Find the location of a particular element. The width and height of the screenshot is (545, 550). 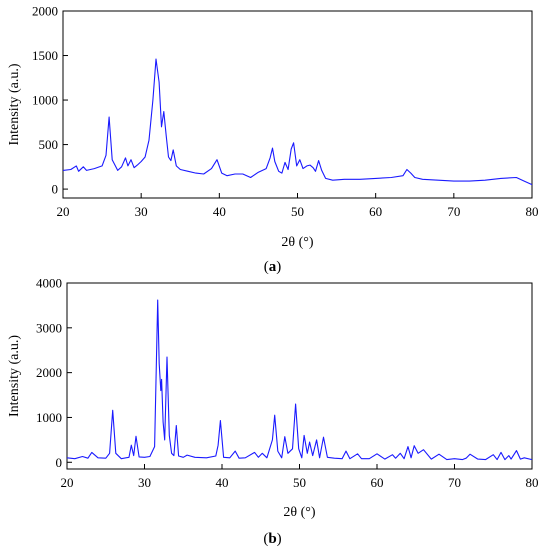

y-tick-label: 500 is located at coordinates (49, 144).